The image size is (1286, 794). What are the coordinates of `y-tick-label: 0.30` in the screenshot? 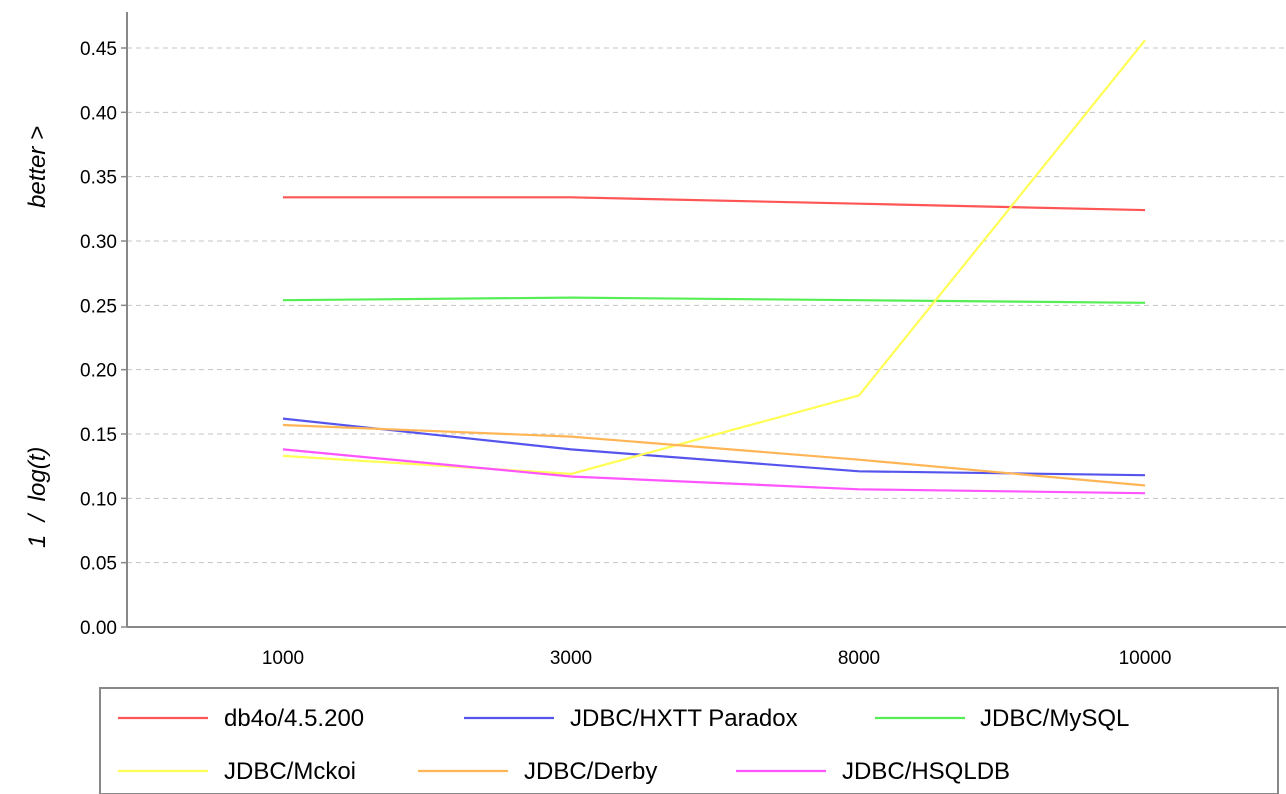 It's located at (98, 242).